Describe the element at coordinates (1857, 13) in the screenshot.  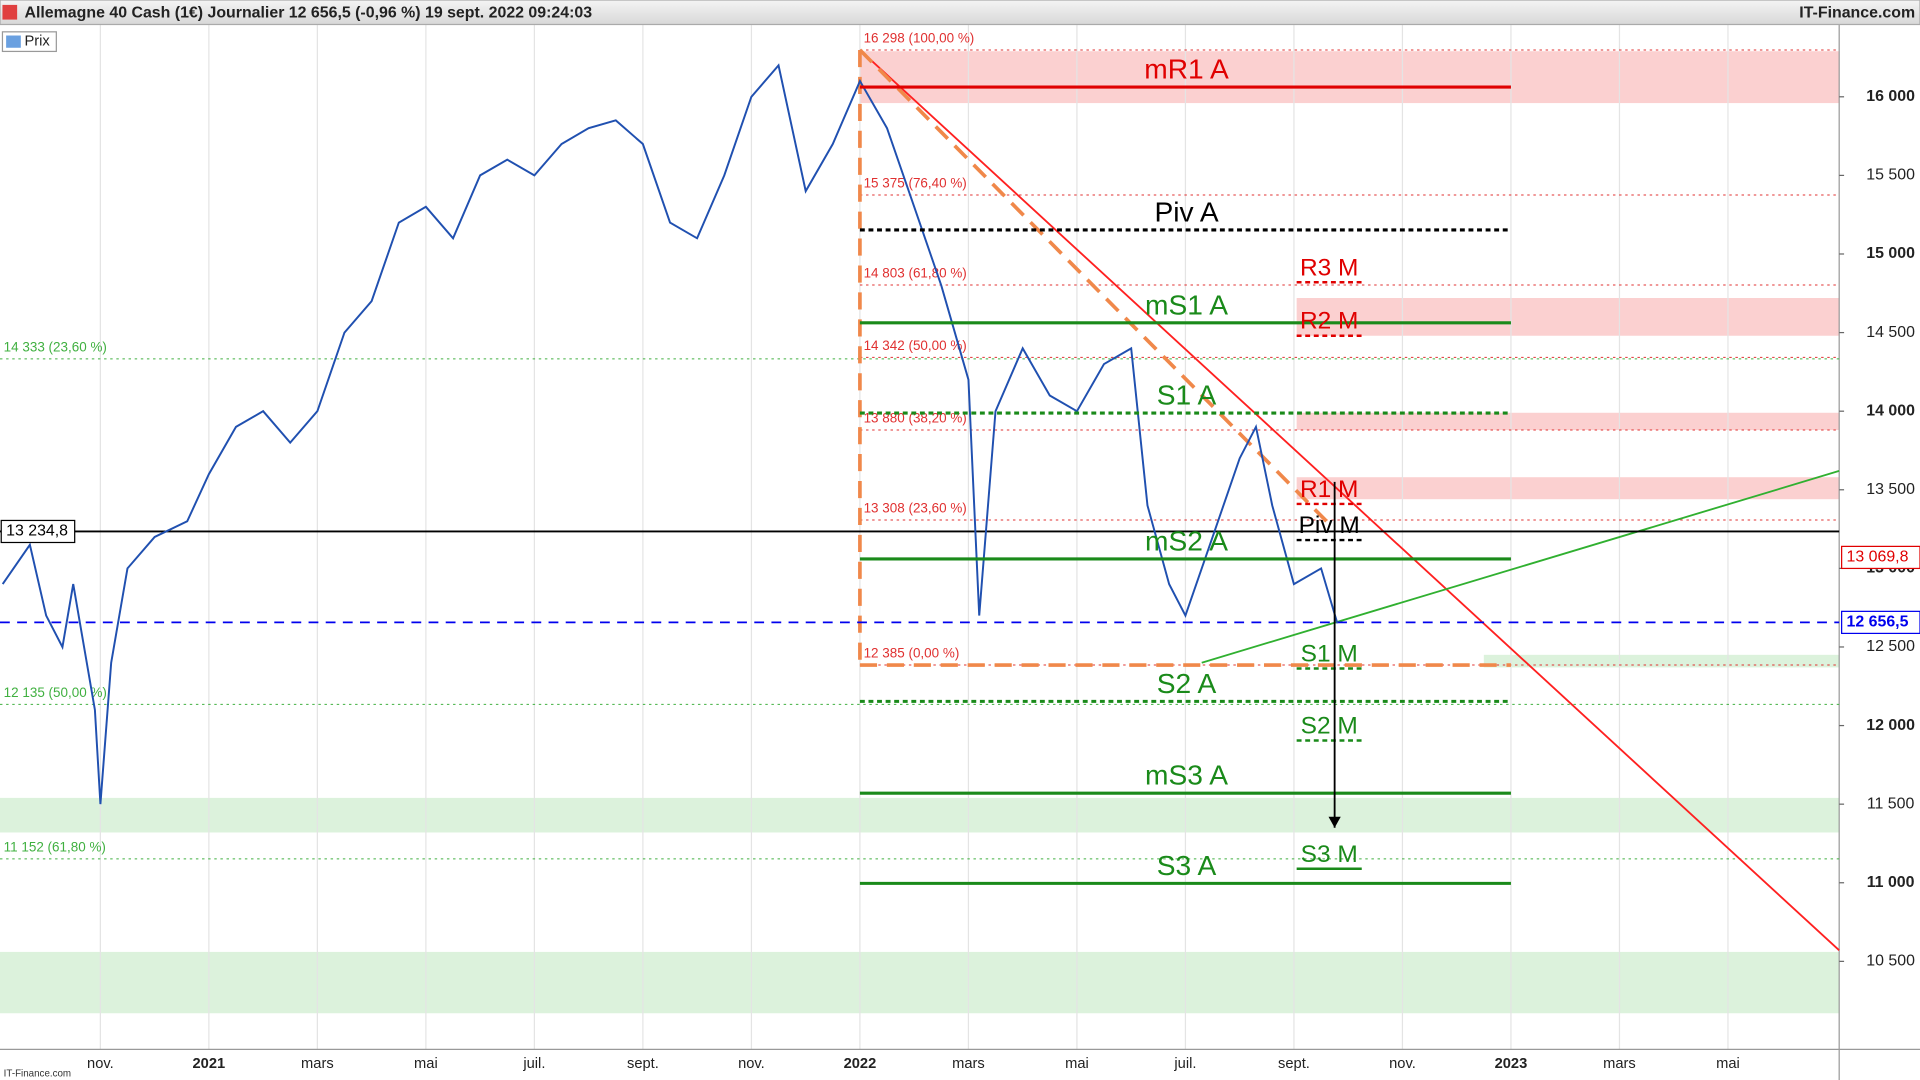
I see `source: IT-Finance.com` at that location.